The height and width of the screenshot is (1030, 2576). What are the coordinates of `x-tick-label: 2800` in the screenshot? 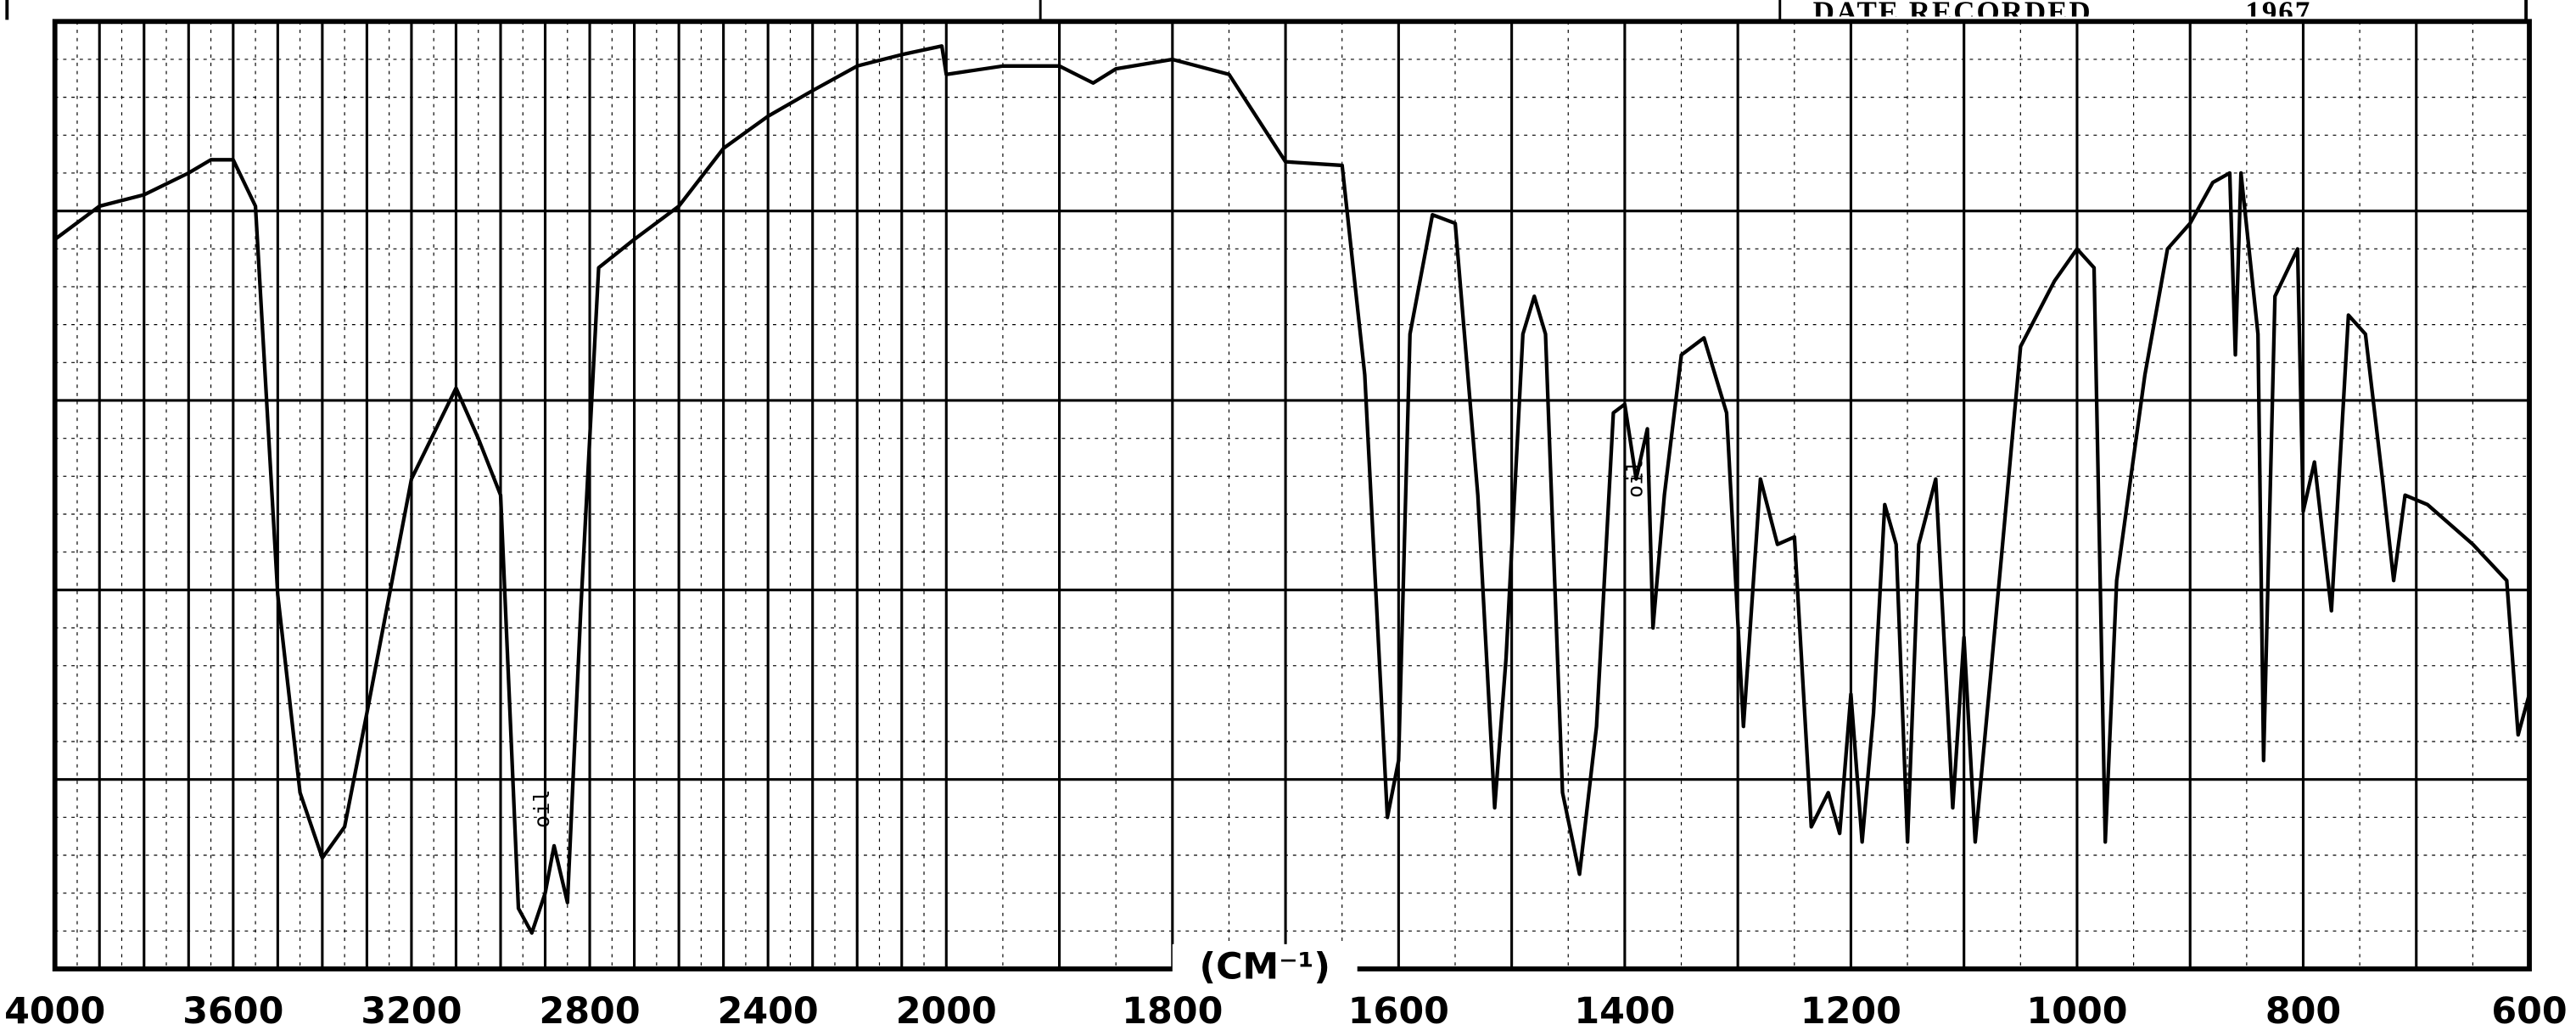 It's located at (589, 1010).